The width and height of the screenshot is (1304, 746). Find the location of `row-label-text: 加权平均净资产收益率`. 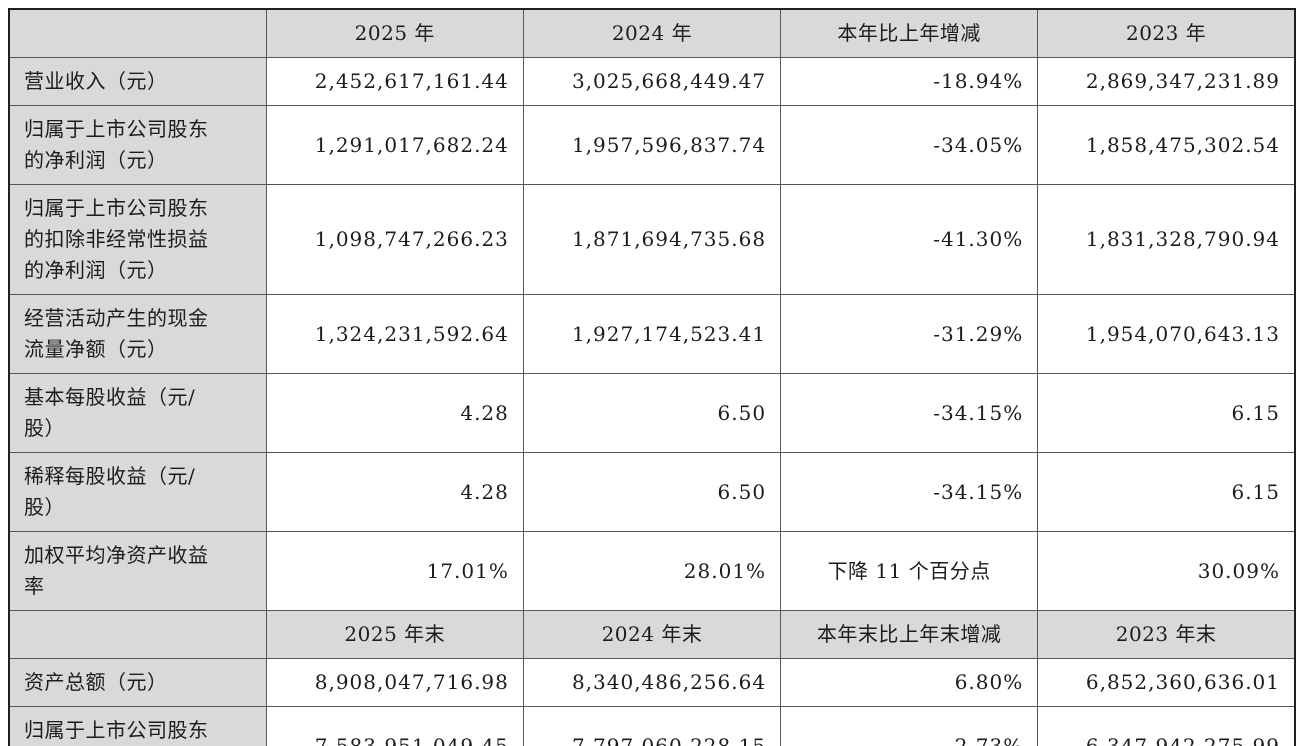

row-label-text: 加权平均净资产收益率 is located at coordinates (116, 570).